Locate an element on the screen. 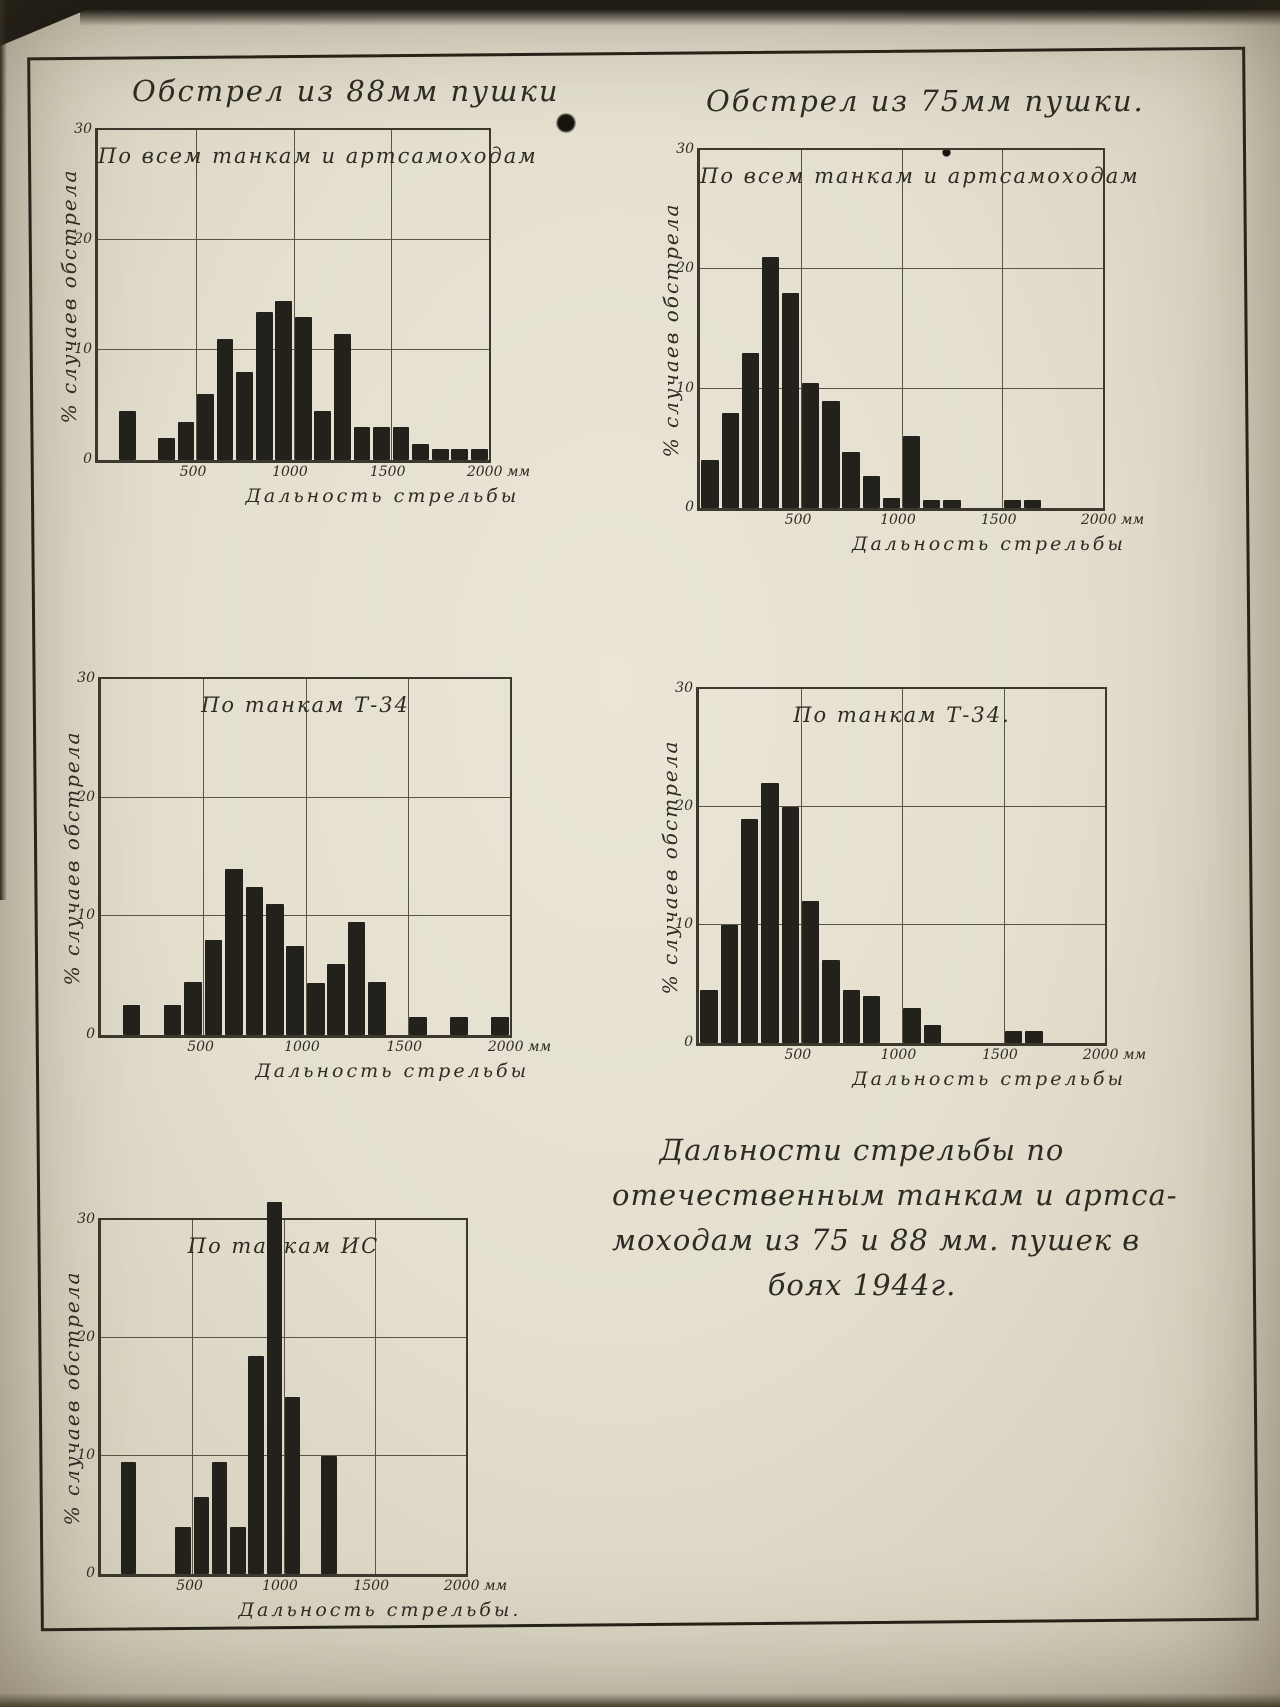 The image size is (1280, 1707). photo-background-top-edge is located at coordinates (680, 13).